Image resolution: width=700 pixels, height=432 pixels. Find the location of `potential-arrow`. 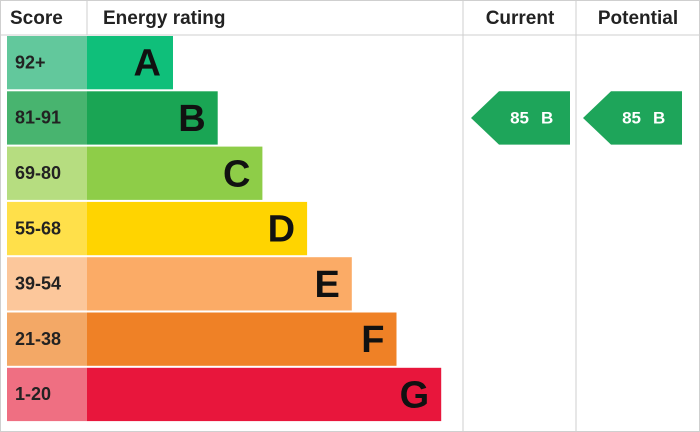

potential-arrow is located at coordinates (632, 118).